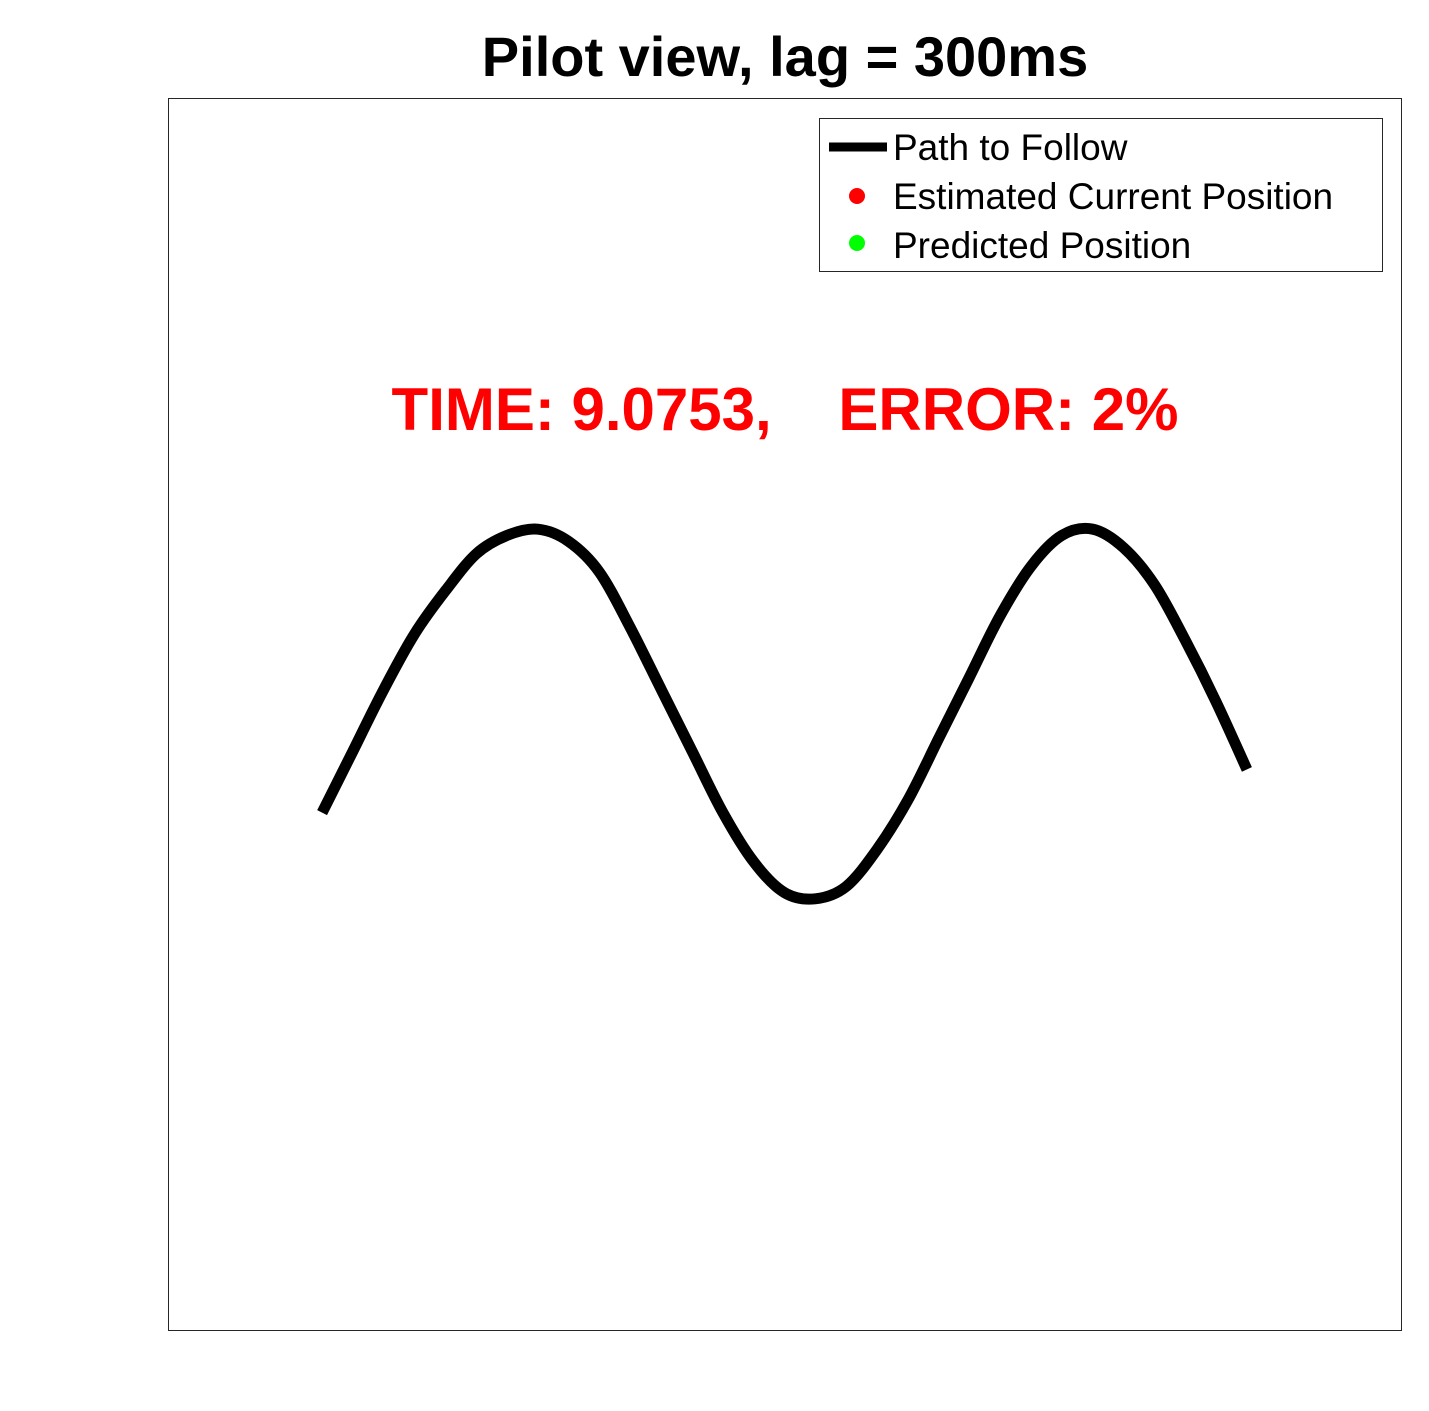 The width and height of the screenshot is (1429, 1411). I want to click on legend-entry-path: Path to Follow, so click(978, 147).